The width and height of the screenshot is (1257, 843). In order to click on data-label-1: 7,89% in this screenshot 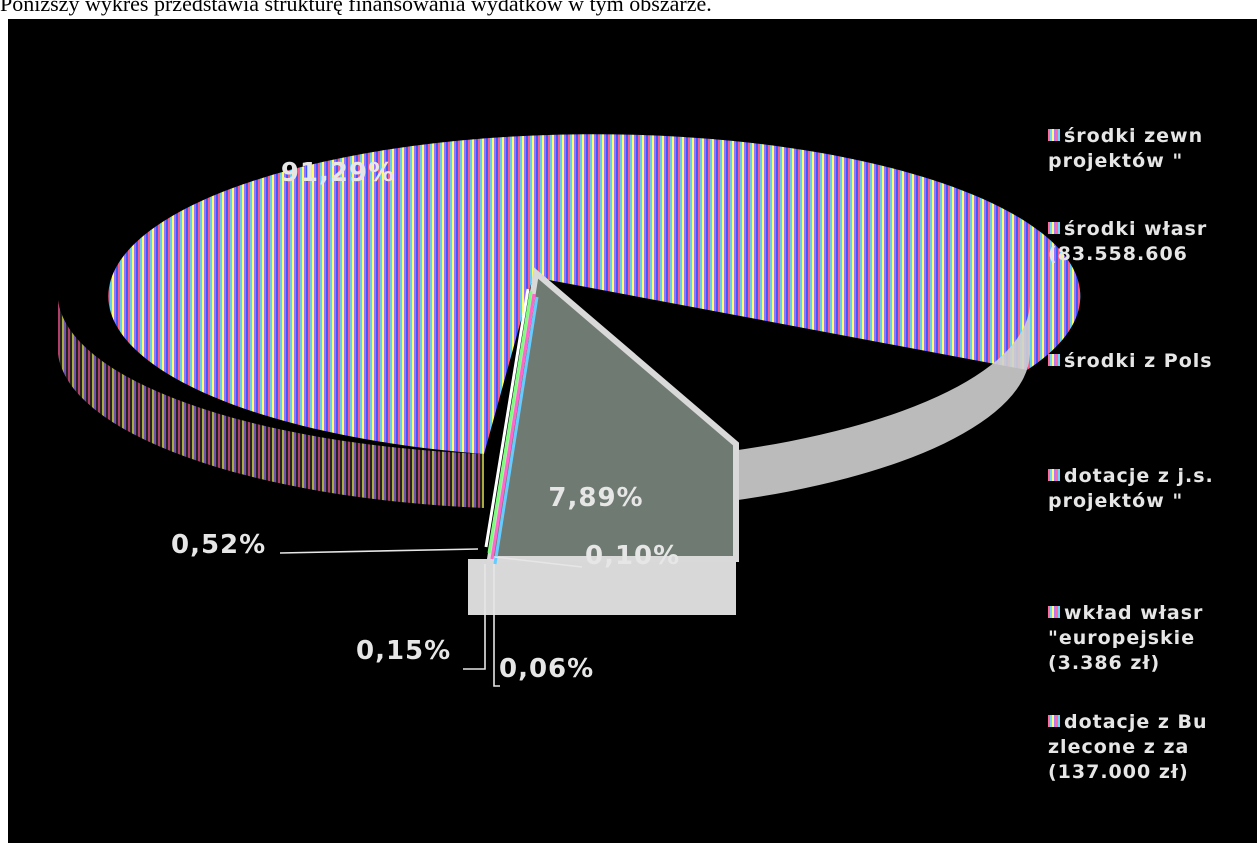, I will do `click(595, 498)`.